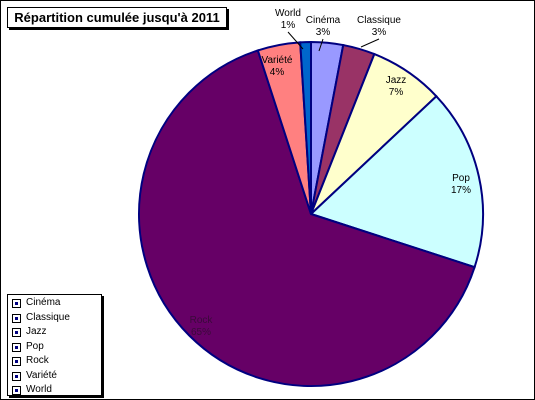 The height and width of the screenshot is (400, 535). Describe the element at coordinates (461, 190) in the screenshot. I see `slice-percent-pop: 17%` at that location.